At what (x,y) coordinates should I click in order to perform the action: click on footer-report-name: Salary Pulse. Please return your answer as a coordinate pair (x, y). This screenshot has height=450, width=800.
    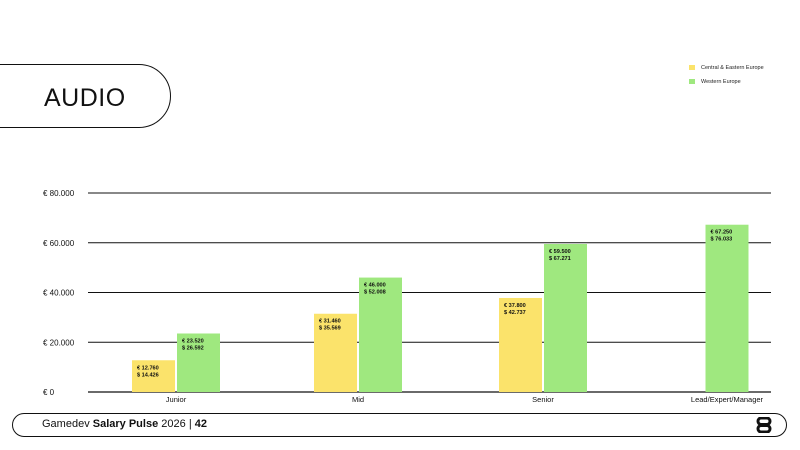
    Looking at the image, I should click on (125, 424).